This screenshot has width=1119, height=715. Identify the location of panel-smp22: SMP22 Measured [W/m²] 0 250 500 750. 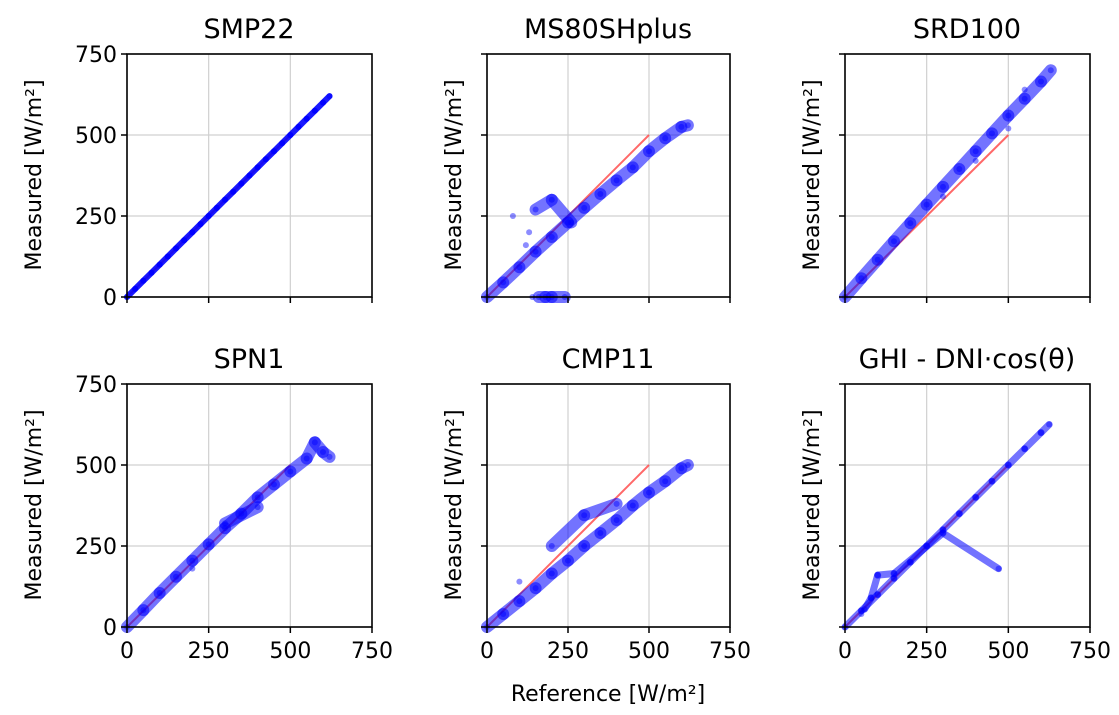
(197, 162).